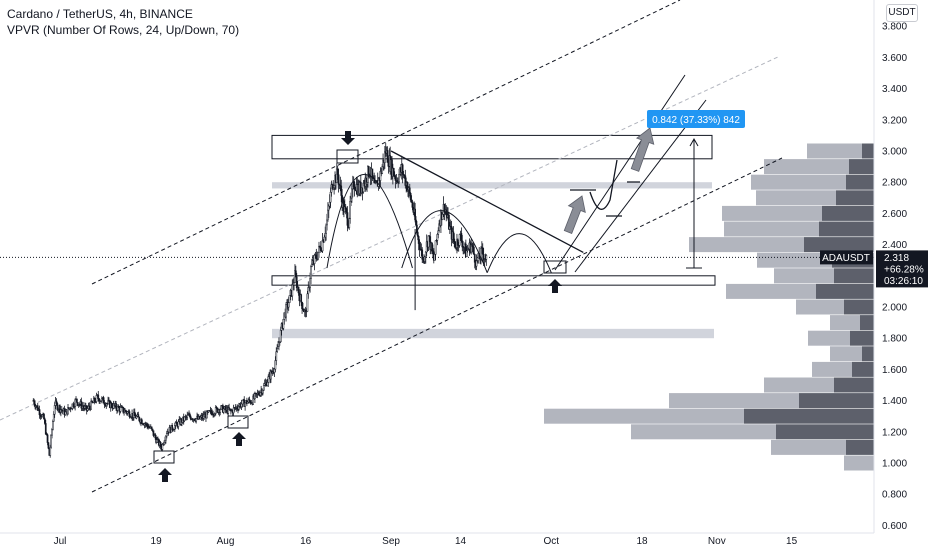 The width and height of the screenshot is (932, 550). Describe the element at coordinates (874, 269) in the screenshot. I see `last-price-label: ADAUSDT 2.318+66.28%03:26:10` at that location.